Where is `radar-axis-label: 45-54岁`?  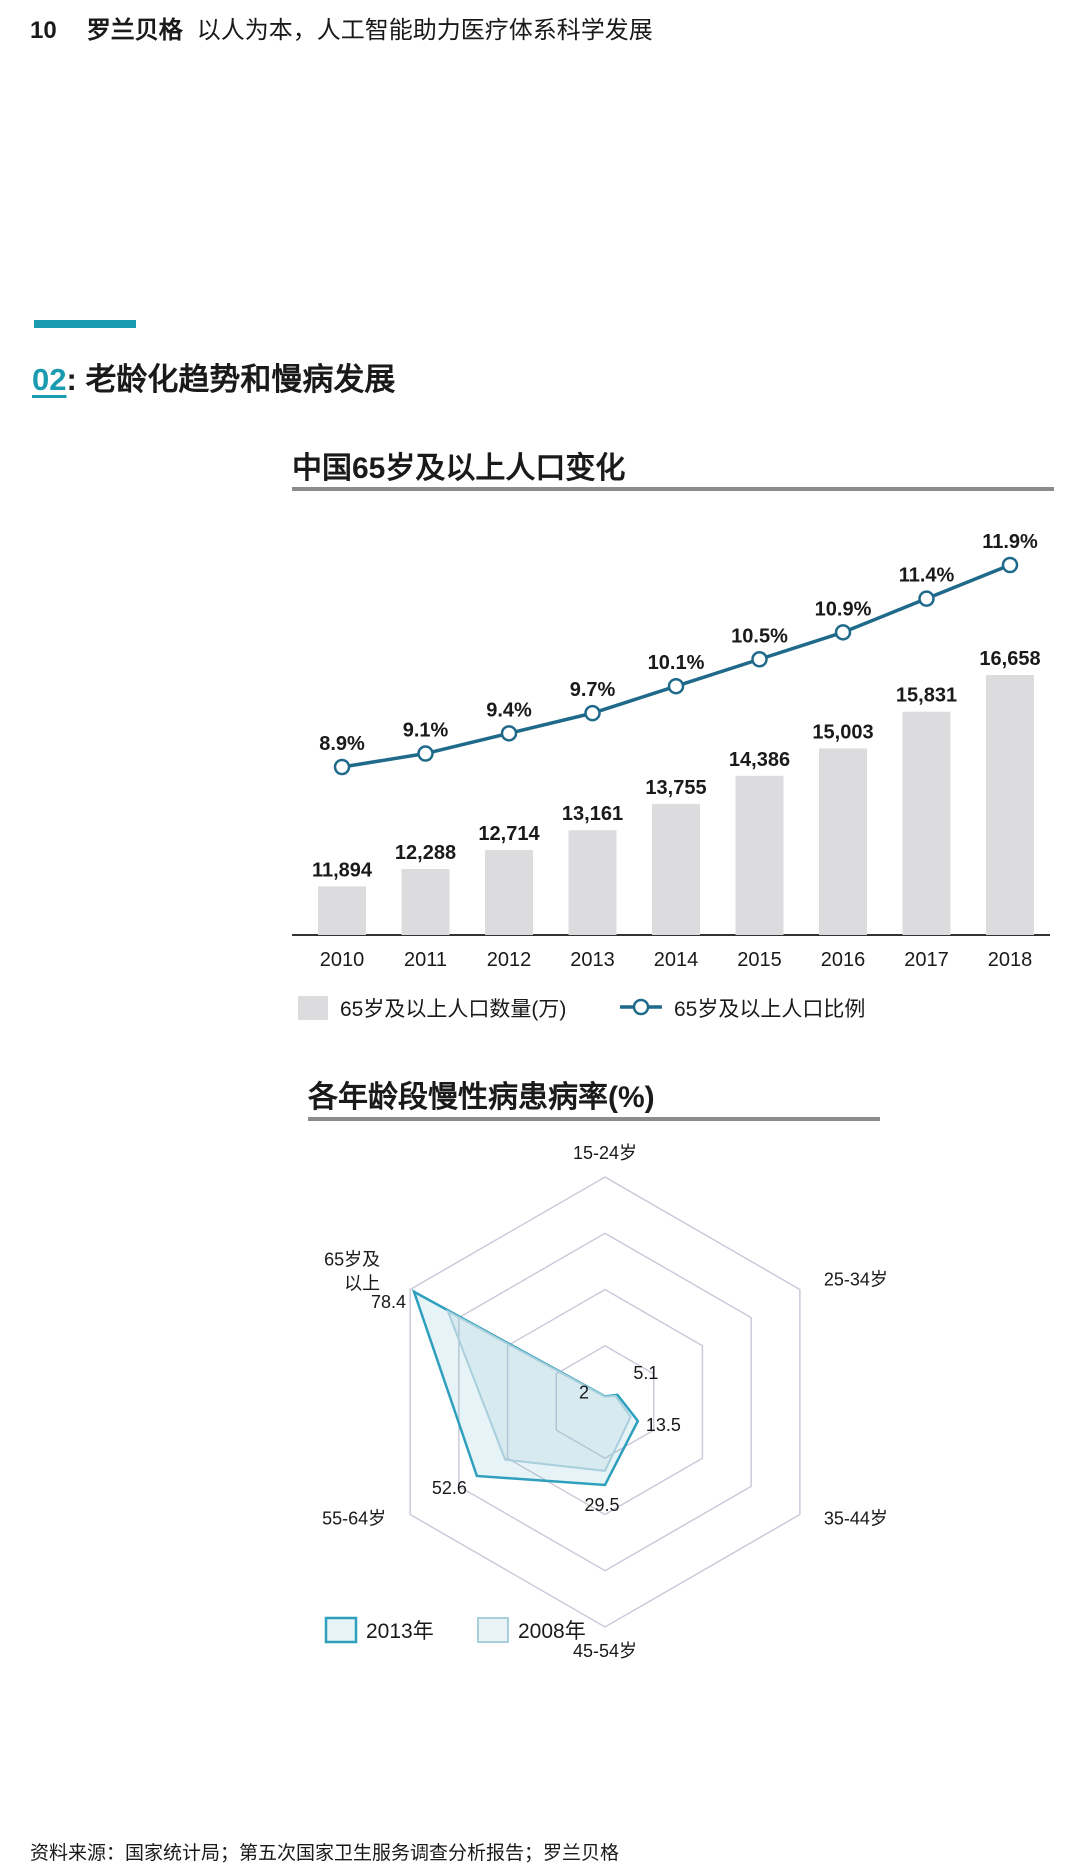 radar-axis-label: 45-54岁 is located at coordinates (605, 1651).